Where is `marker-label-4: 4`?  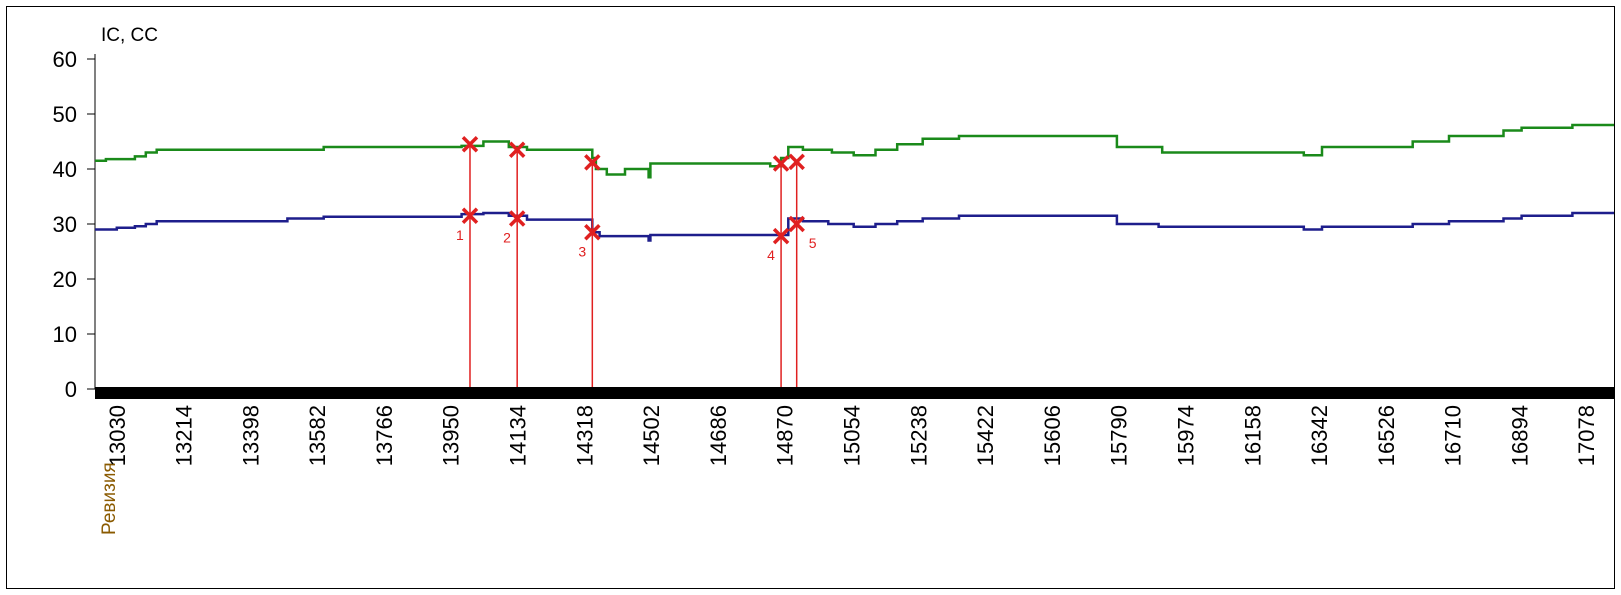
marker-label-4: 4 is located at coordinates (771, 255).